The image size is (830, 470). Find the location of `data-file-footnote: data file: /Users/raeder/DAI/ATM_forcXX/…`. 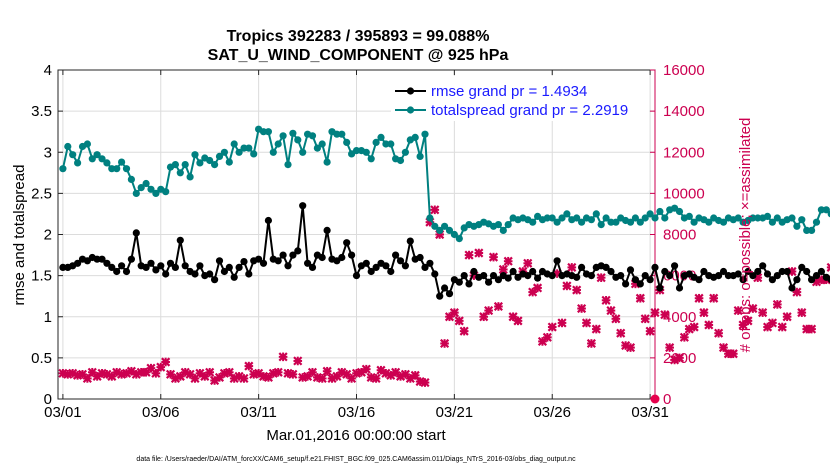

data-file-footnote: data file: /Users/raeder/DAI/ATM_forcXX/… is located at coordinates (356, 459).